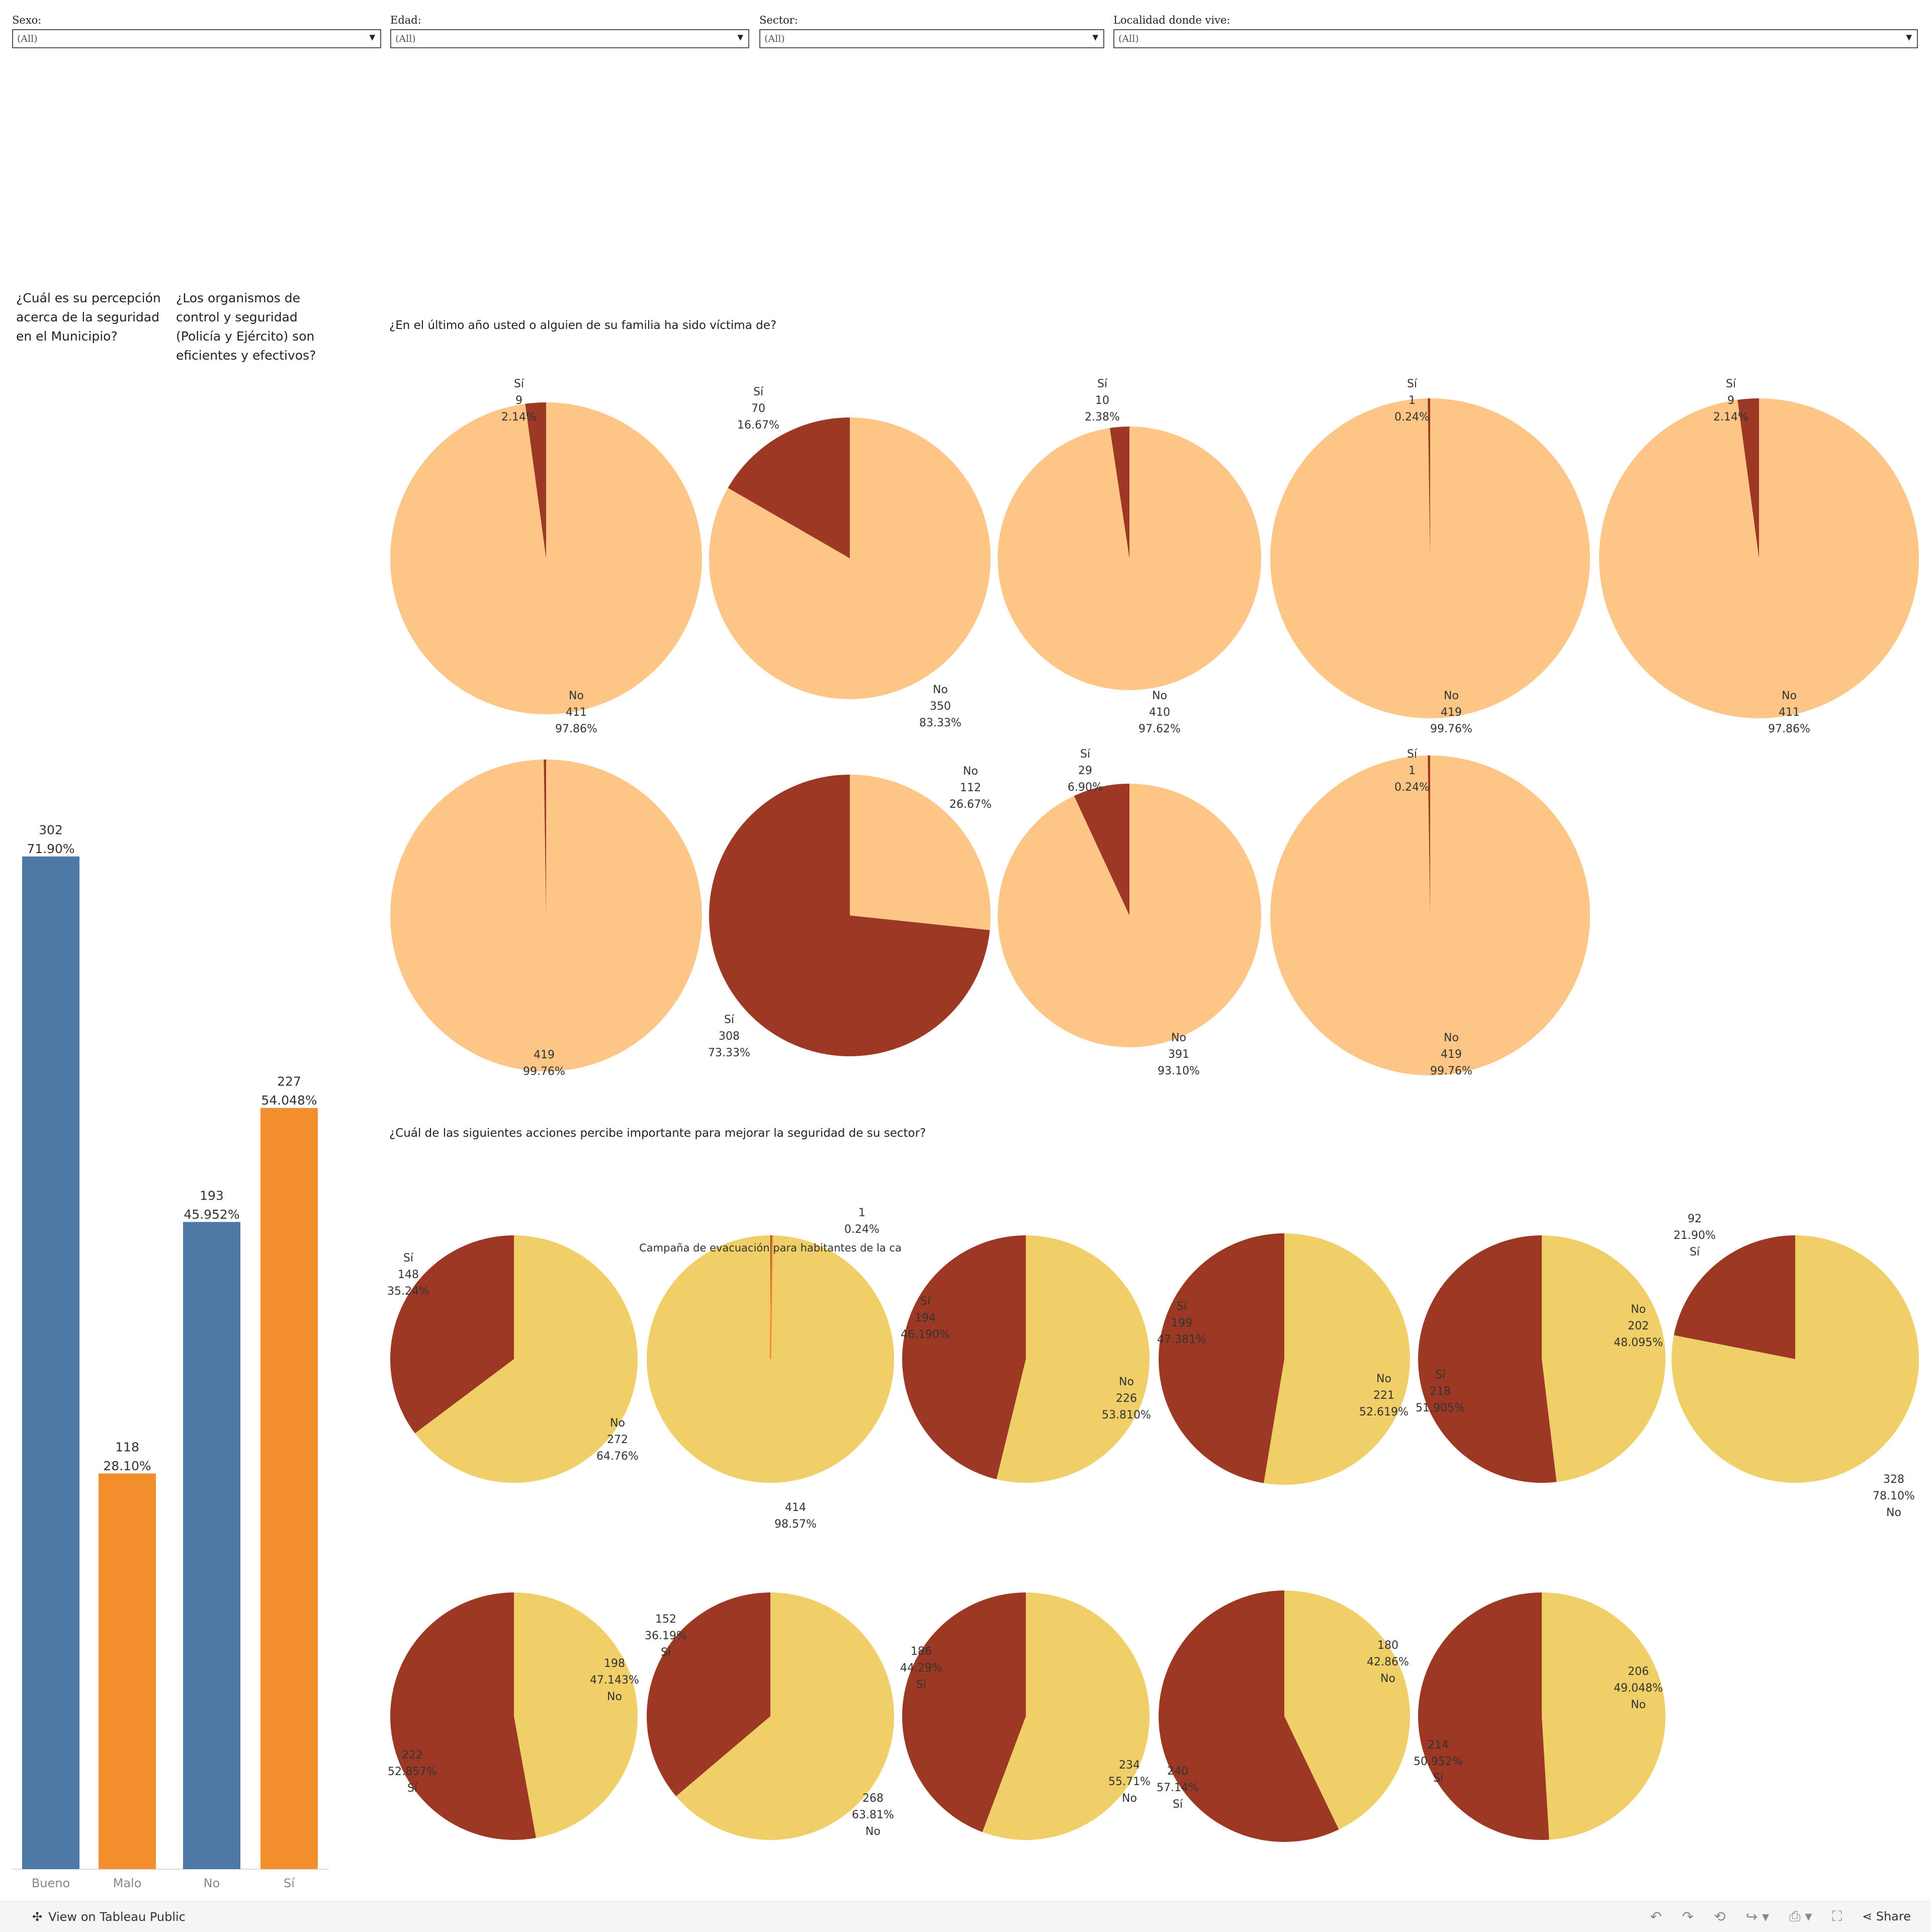 The image size is (1931, 1932). What do you see at coordinates (1837, 1916) in the screenshot?
I see `fullscreen-icon: ⛶` at bounding box center [1837, 1916].